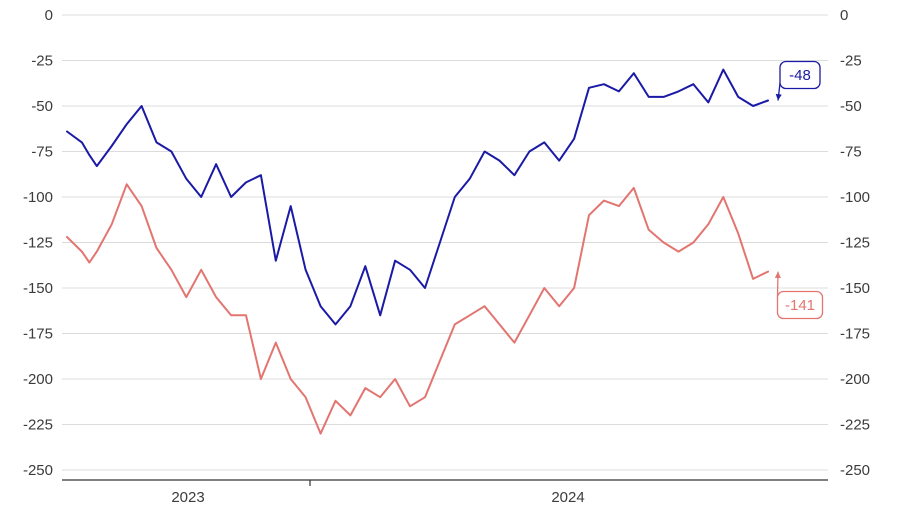 This screenshot has height=510, width=900. What do you see at coordinates (42, 152) in the screenshot?
I see `y-tick-label-left: -75` at bounding box center [42, 152].